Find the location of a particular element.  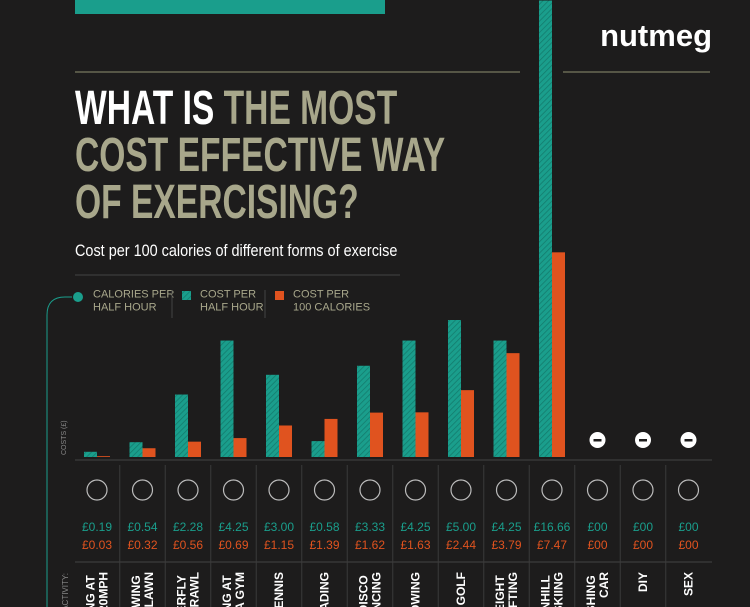

header-bar is located at coordinates (230, 7).